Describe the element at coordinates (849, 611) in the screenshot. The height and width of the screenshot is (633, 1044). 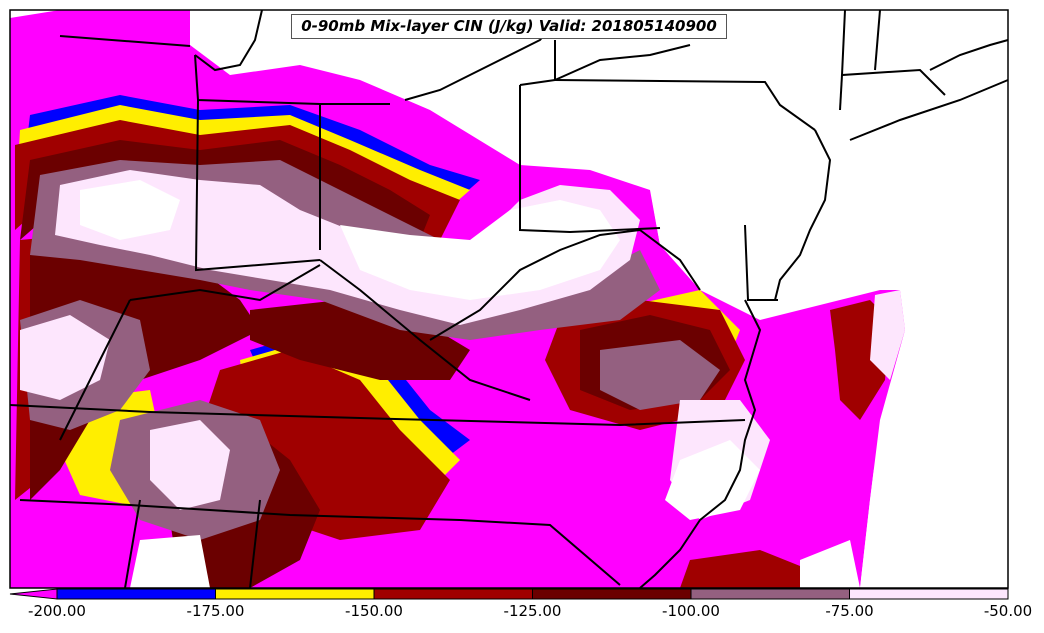
I see `colorbar-tick-label: -75.00` at that location.